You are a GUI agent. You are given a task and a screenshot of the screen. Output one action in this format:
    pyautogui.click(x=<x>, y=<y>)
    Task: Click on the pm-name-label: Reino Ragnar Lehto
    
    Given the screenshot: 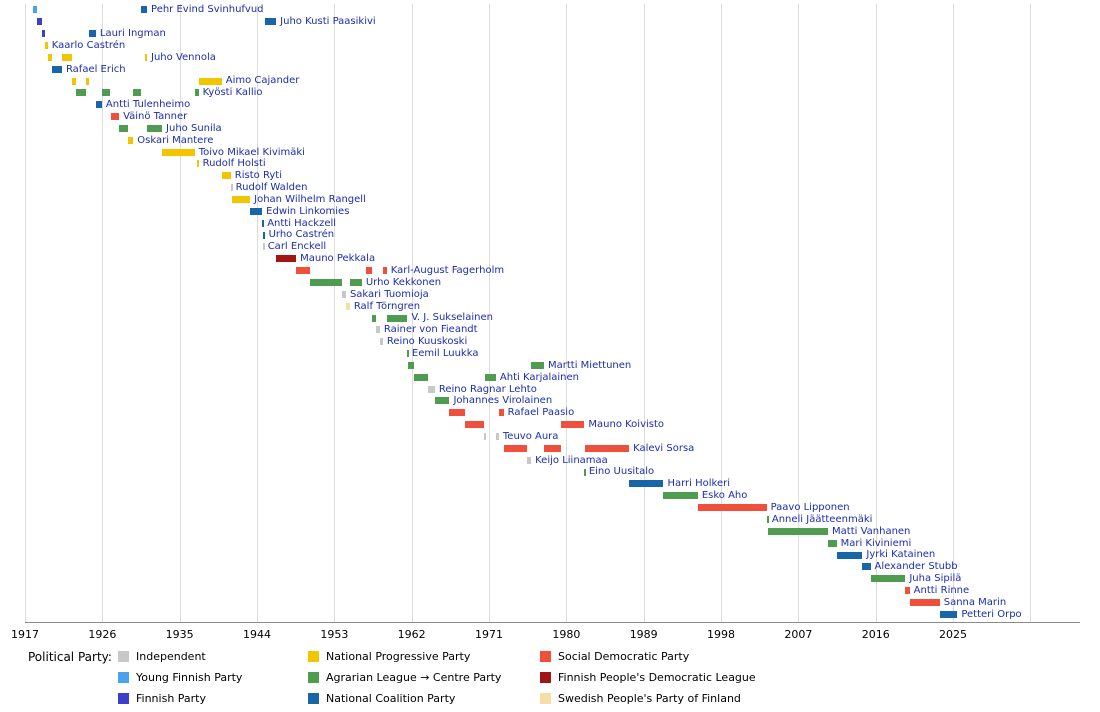 What is the action you would take?
    pyautogui.click(x=487, y=389)
    